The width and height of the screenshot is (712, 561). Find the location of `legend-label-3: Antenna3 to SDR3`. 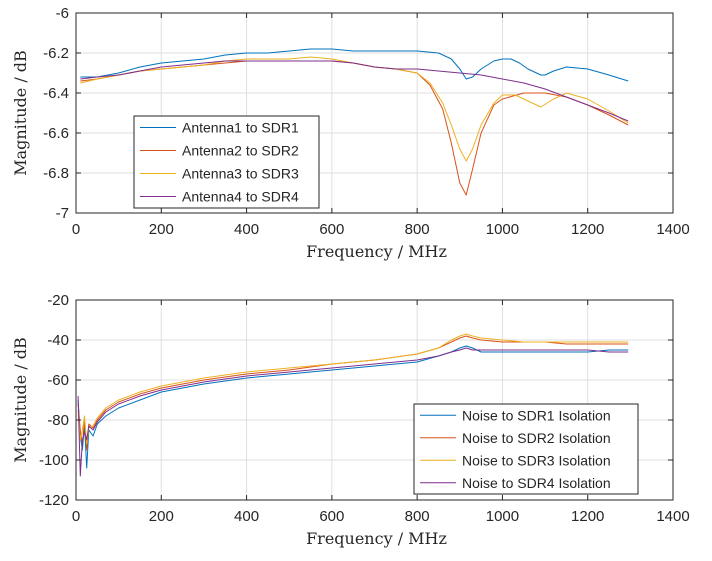

legend-label-3: Antenna3 to SDR3 is located at coordinates (240, 174).